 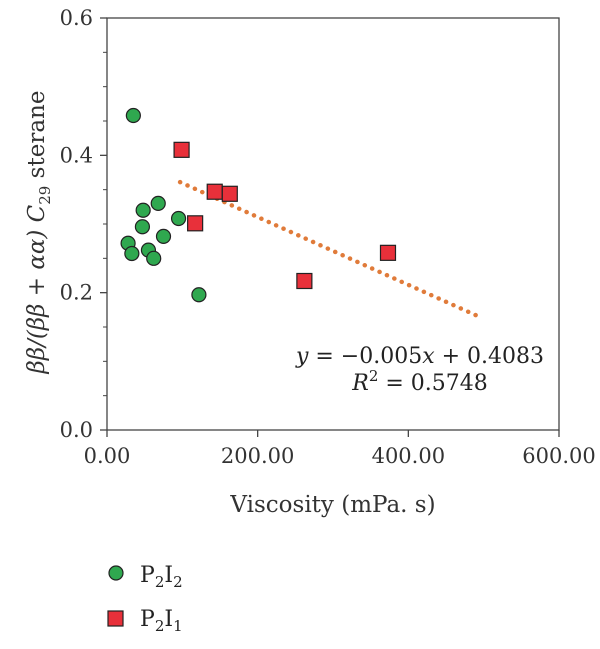 I want to click on y-axis-label: ββ/(ββ + αα) C29 sterane, so click(x=39, y=233).